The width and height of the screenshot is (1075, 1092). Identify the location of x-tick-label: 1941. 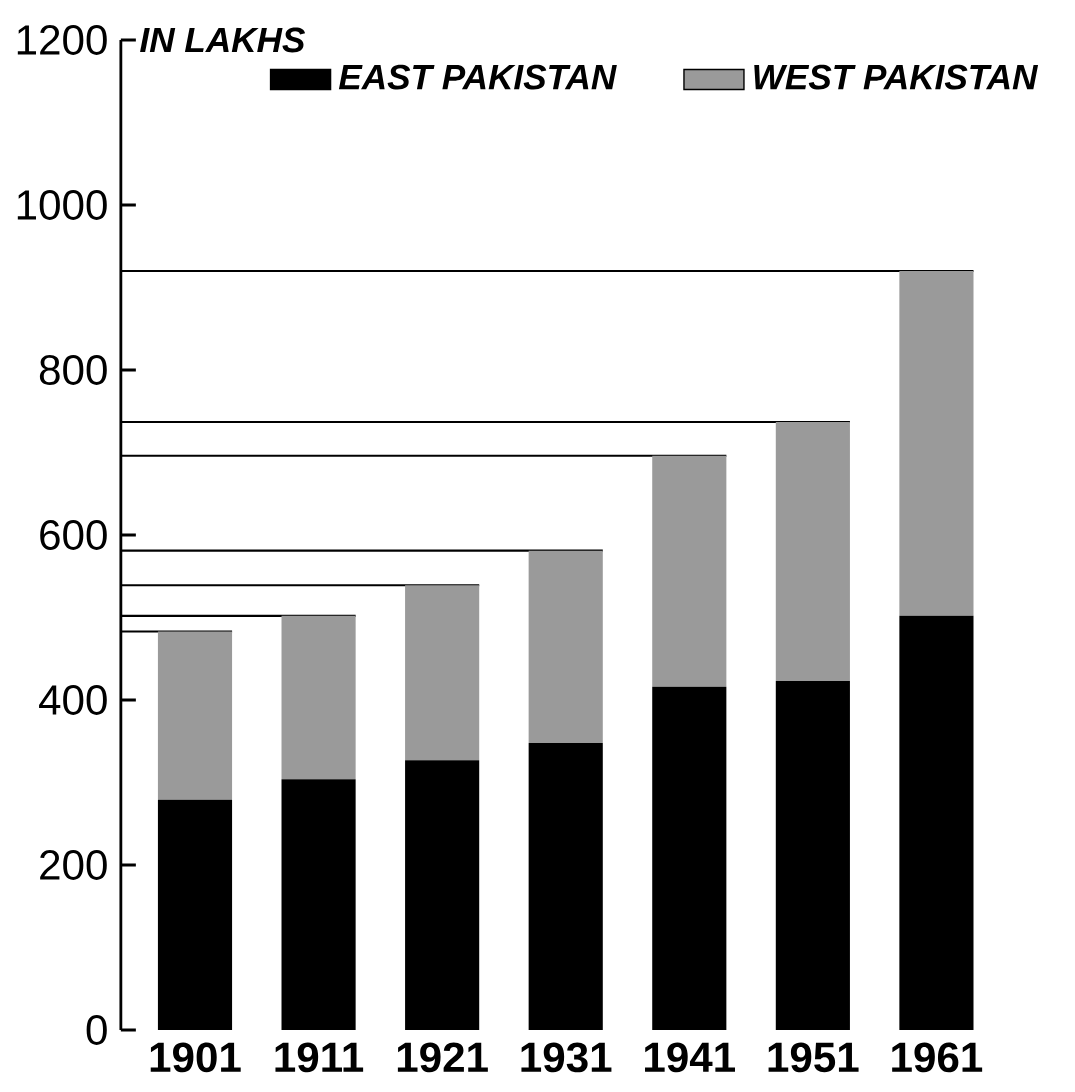
(690, 1057).